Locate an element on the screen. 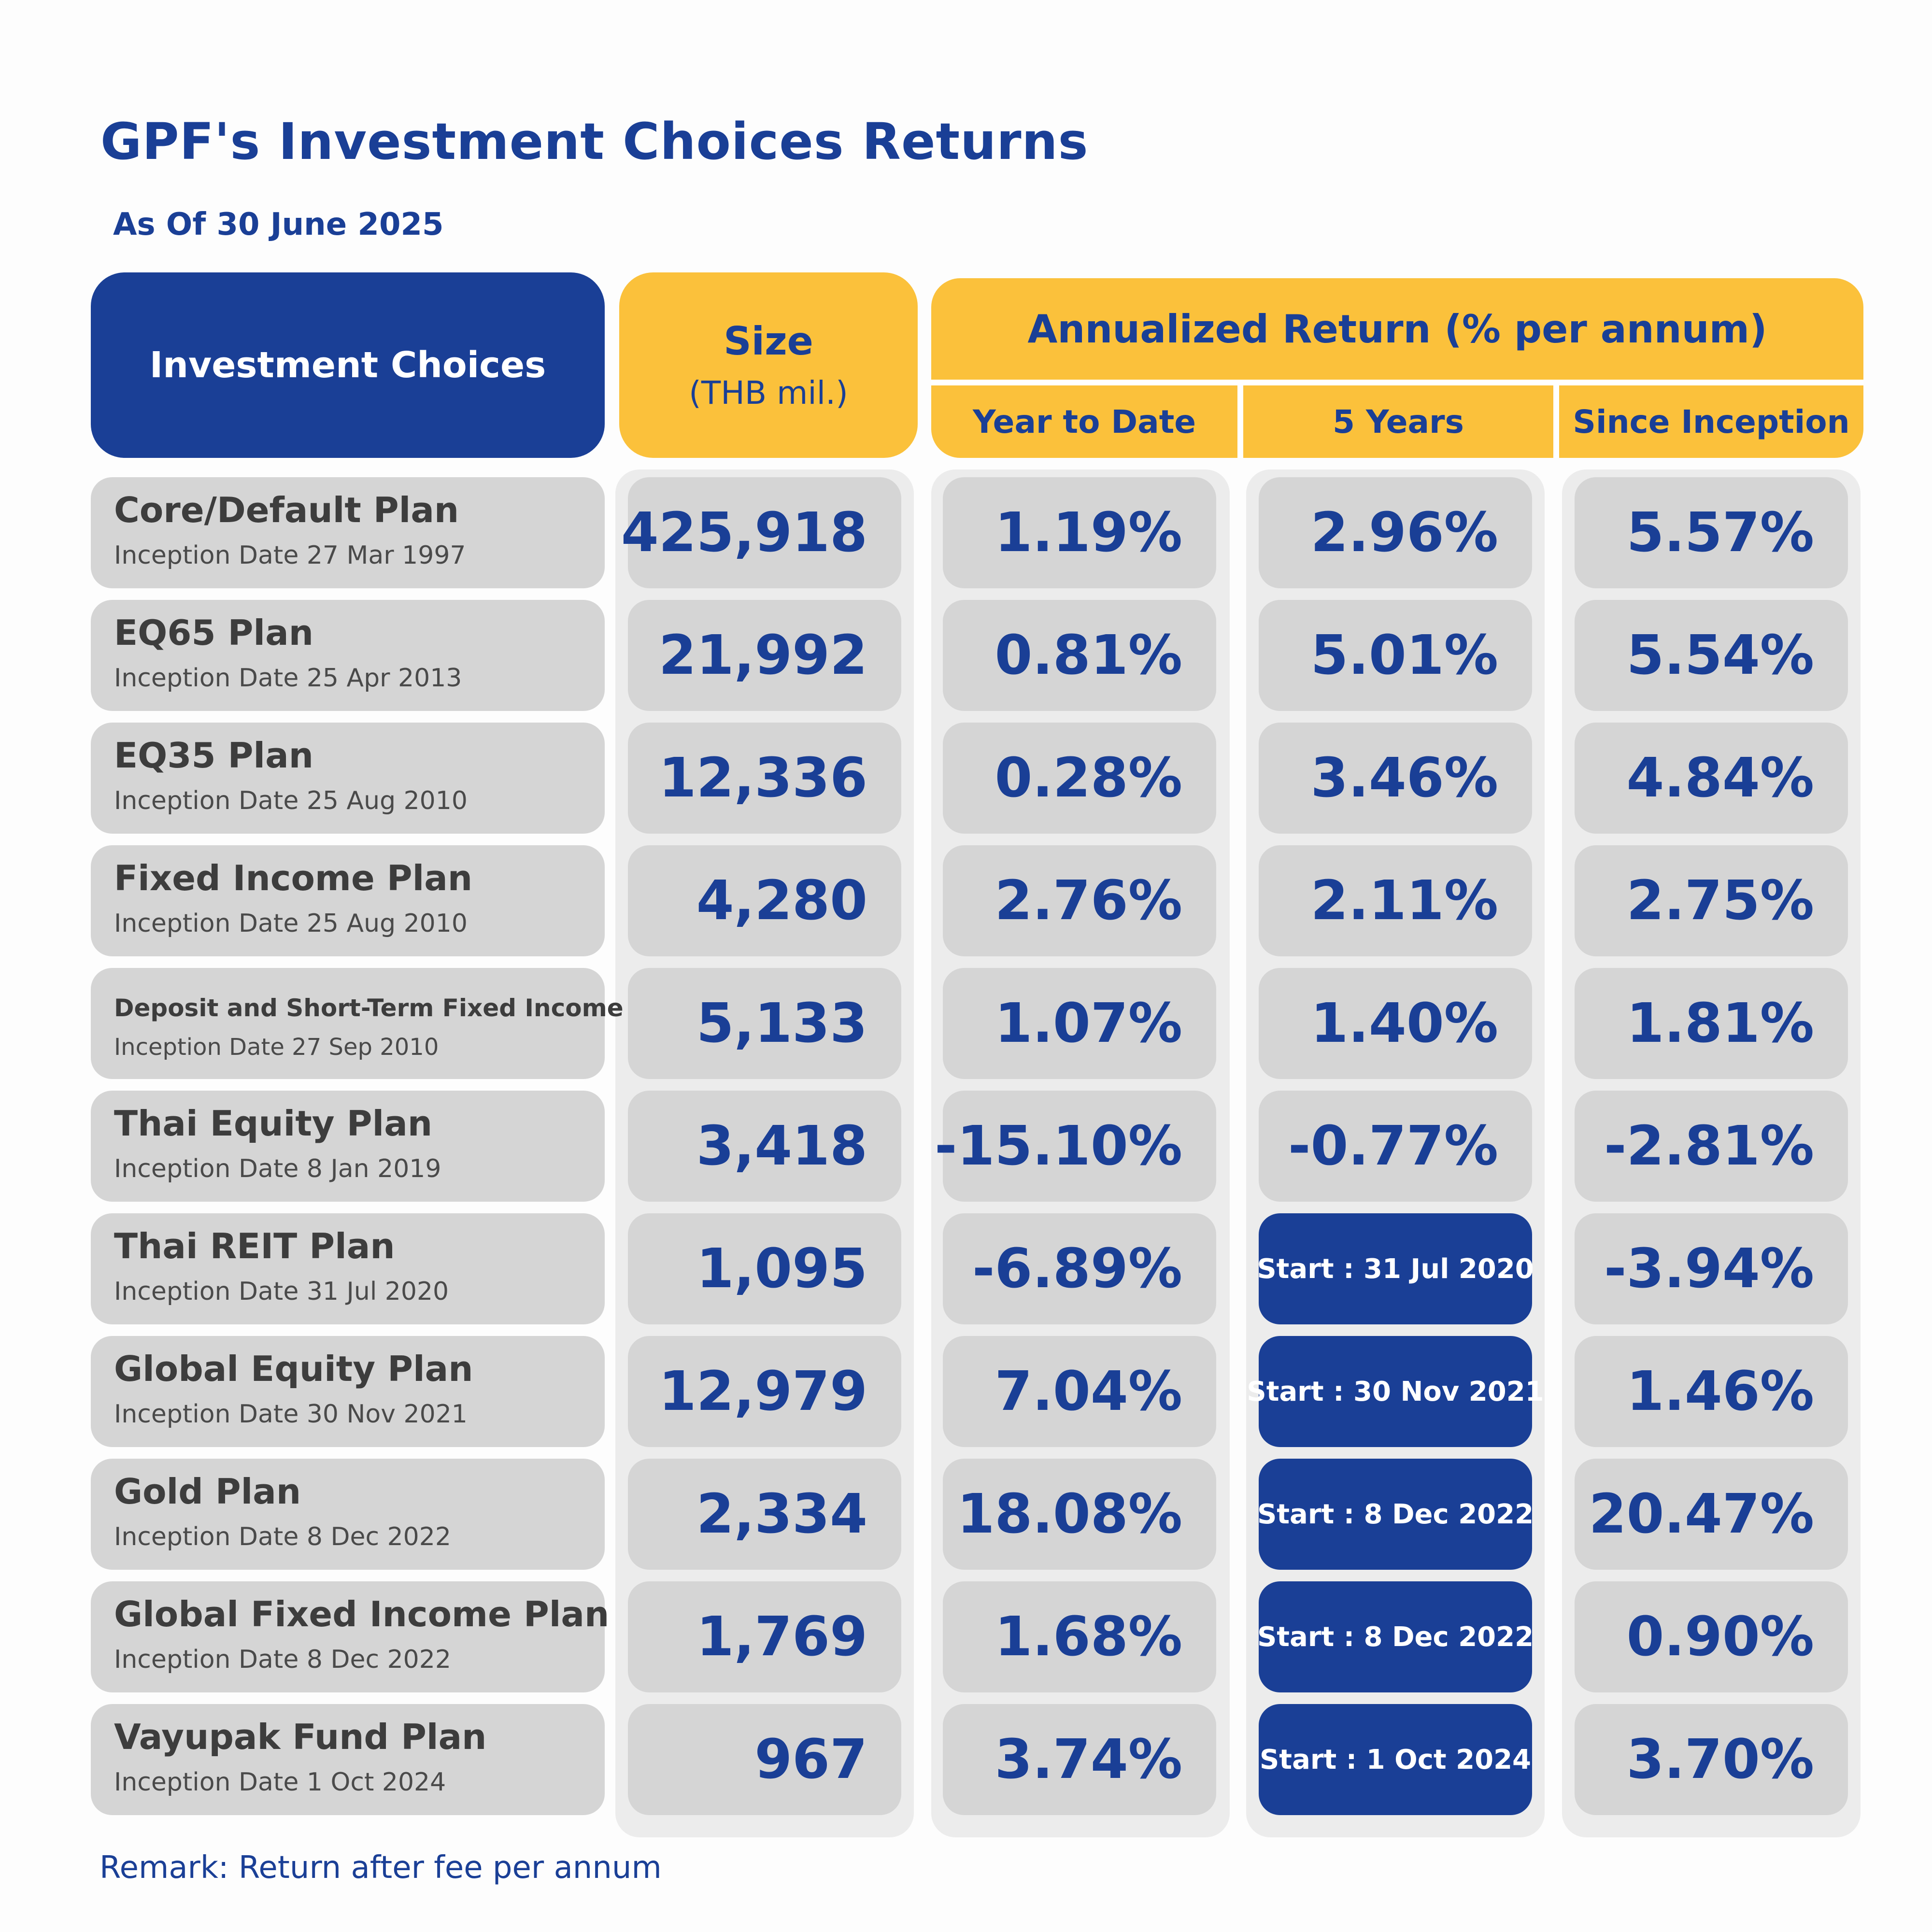 Image resolution: width=1932 pixels, height=1932 pixels. size-value: 3,418 is located at coordinates (764, 1146).